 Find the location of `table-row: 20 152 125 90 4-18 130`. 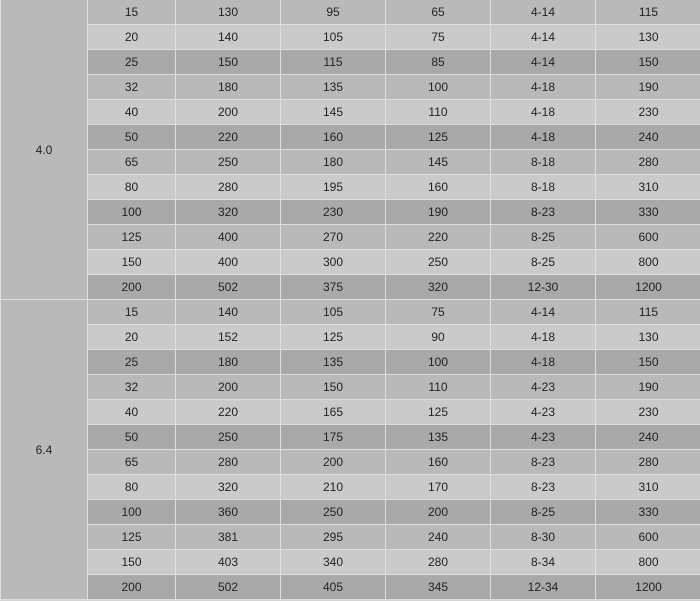

table-row: 20 152 125 90 4-18 130 is located at coordinates (350, 337).